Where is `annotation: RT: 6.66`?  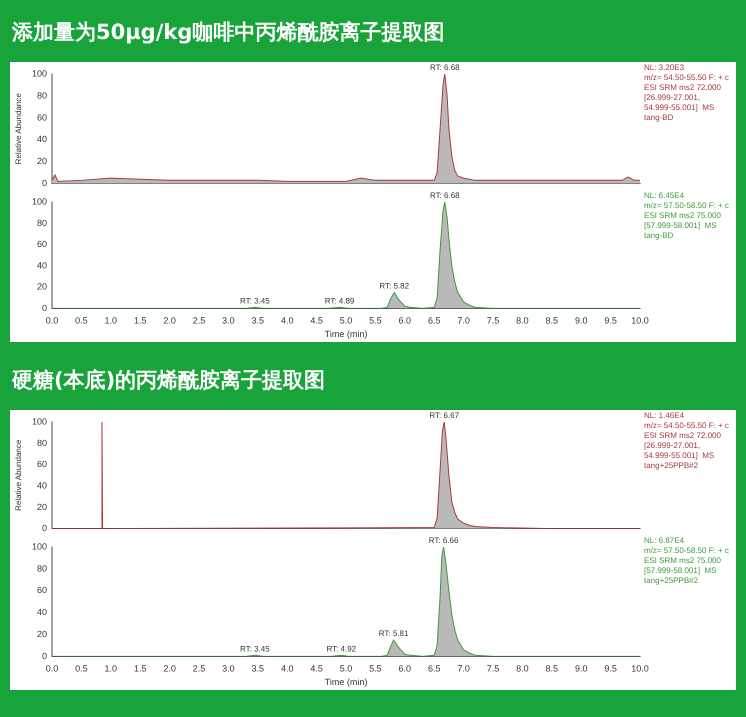
annotation: RT: 6.66 is located at coordinates (443, 541).